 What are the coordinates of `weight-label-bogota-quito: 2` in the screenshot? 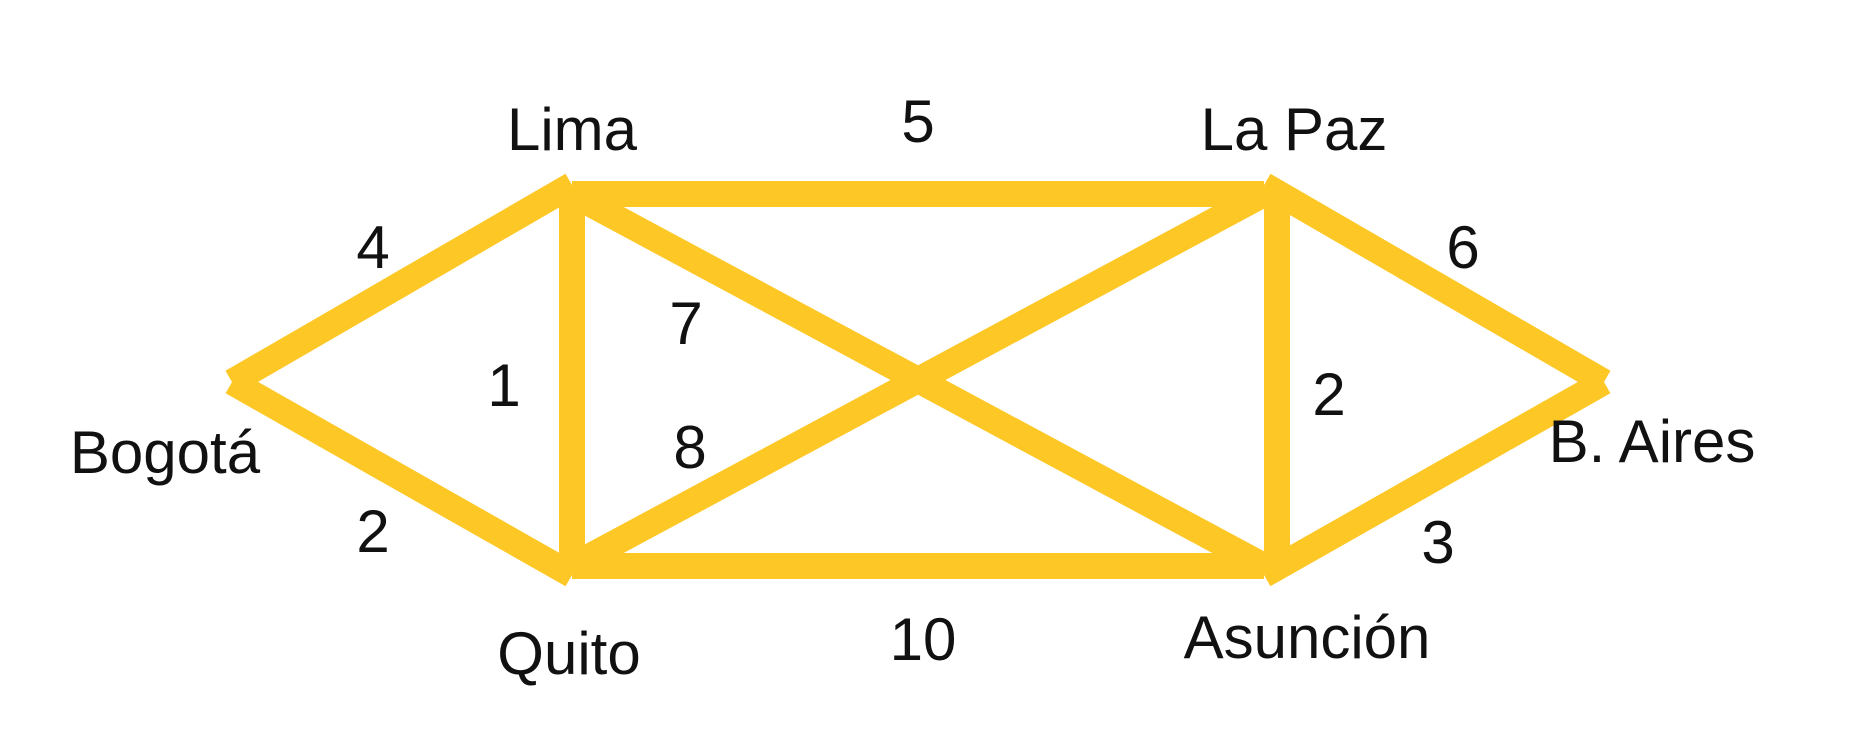 It's located at (372, 531).